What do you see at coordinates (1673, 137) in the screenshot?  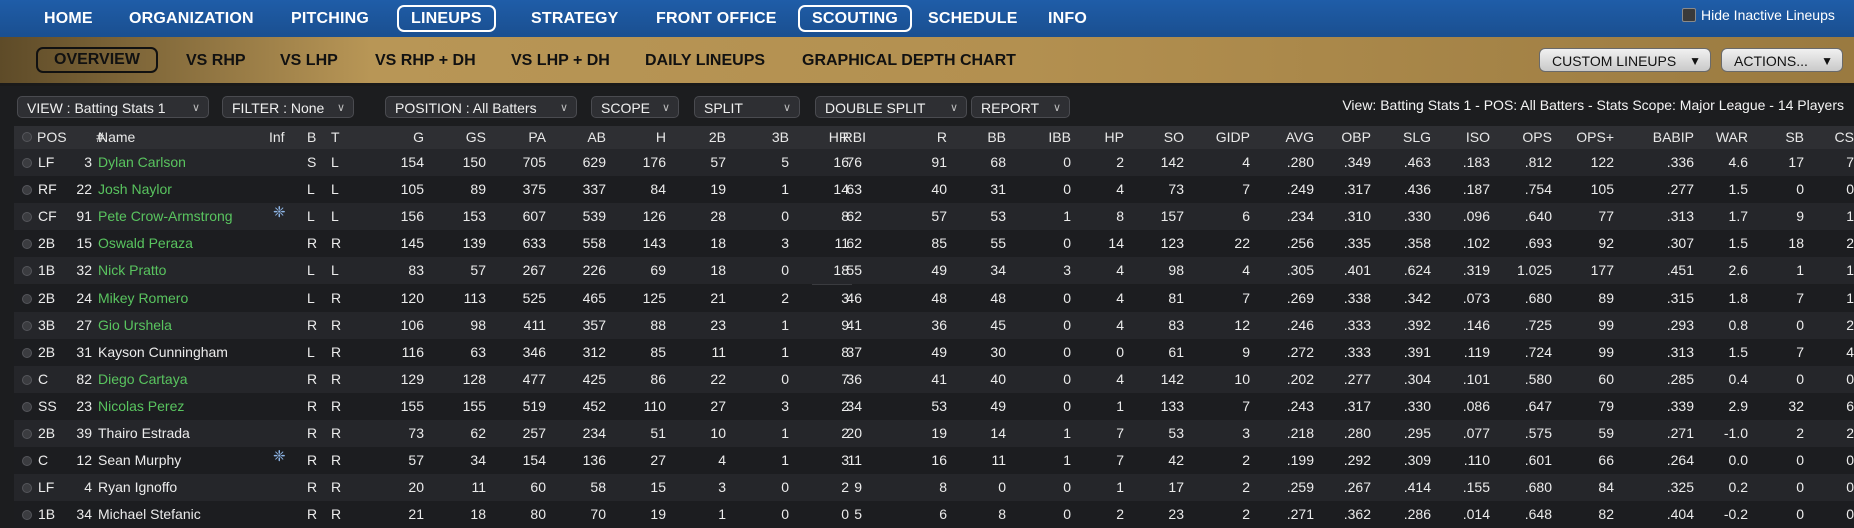 I see `babip-header: BABIP` at bounding box center [1673, 137].